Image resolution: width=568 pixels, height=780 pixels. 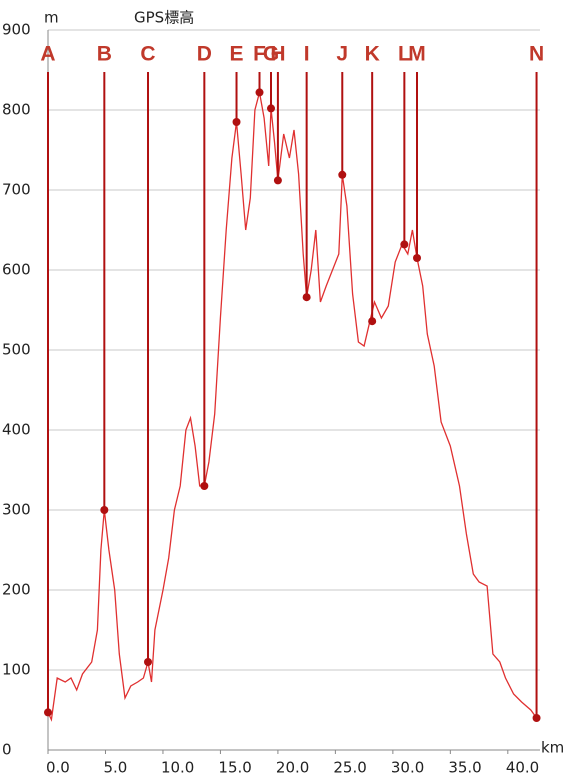 I want to click on y-axis-label: m, so click(x=51, y=18).